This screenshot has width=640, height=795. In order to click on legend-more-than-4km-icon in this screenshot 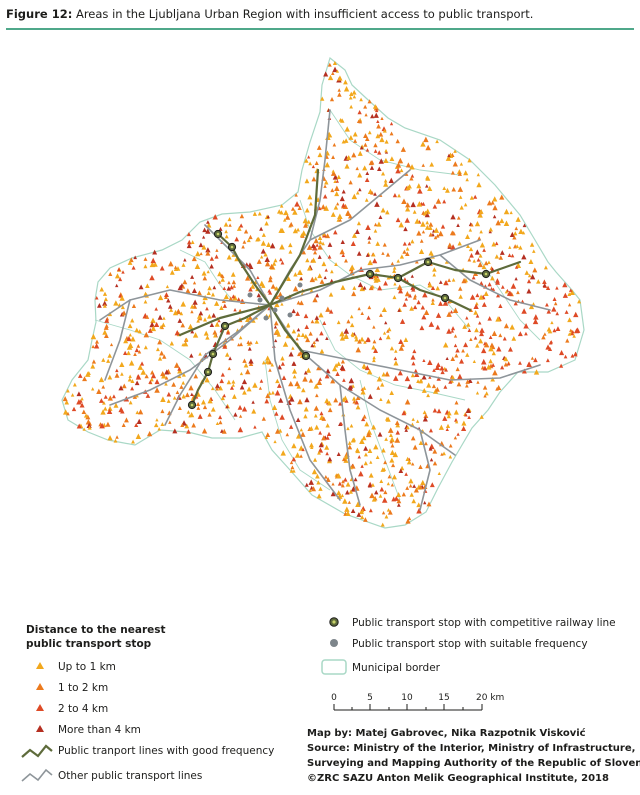, I will do `click(40, 728)`.